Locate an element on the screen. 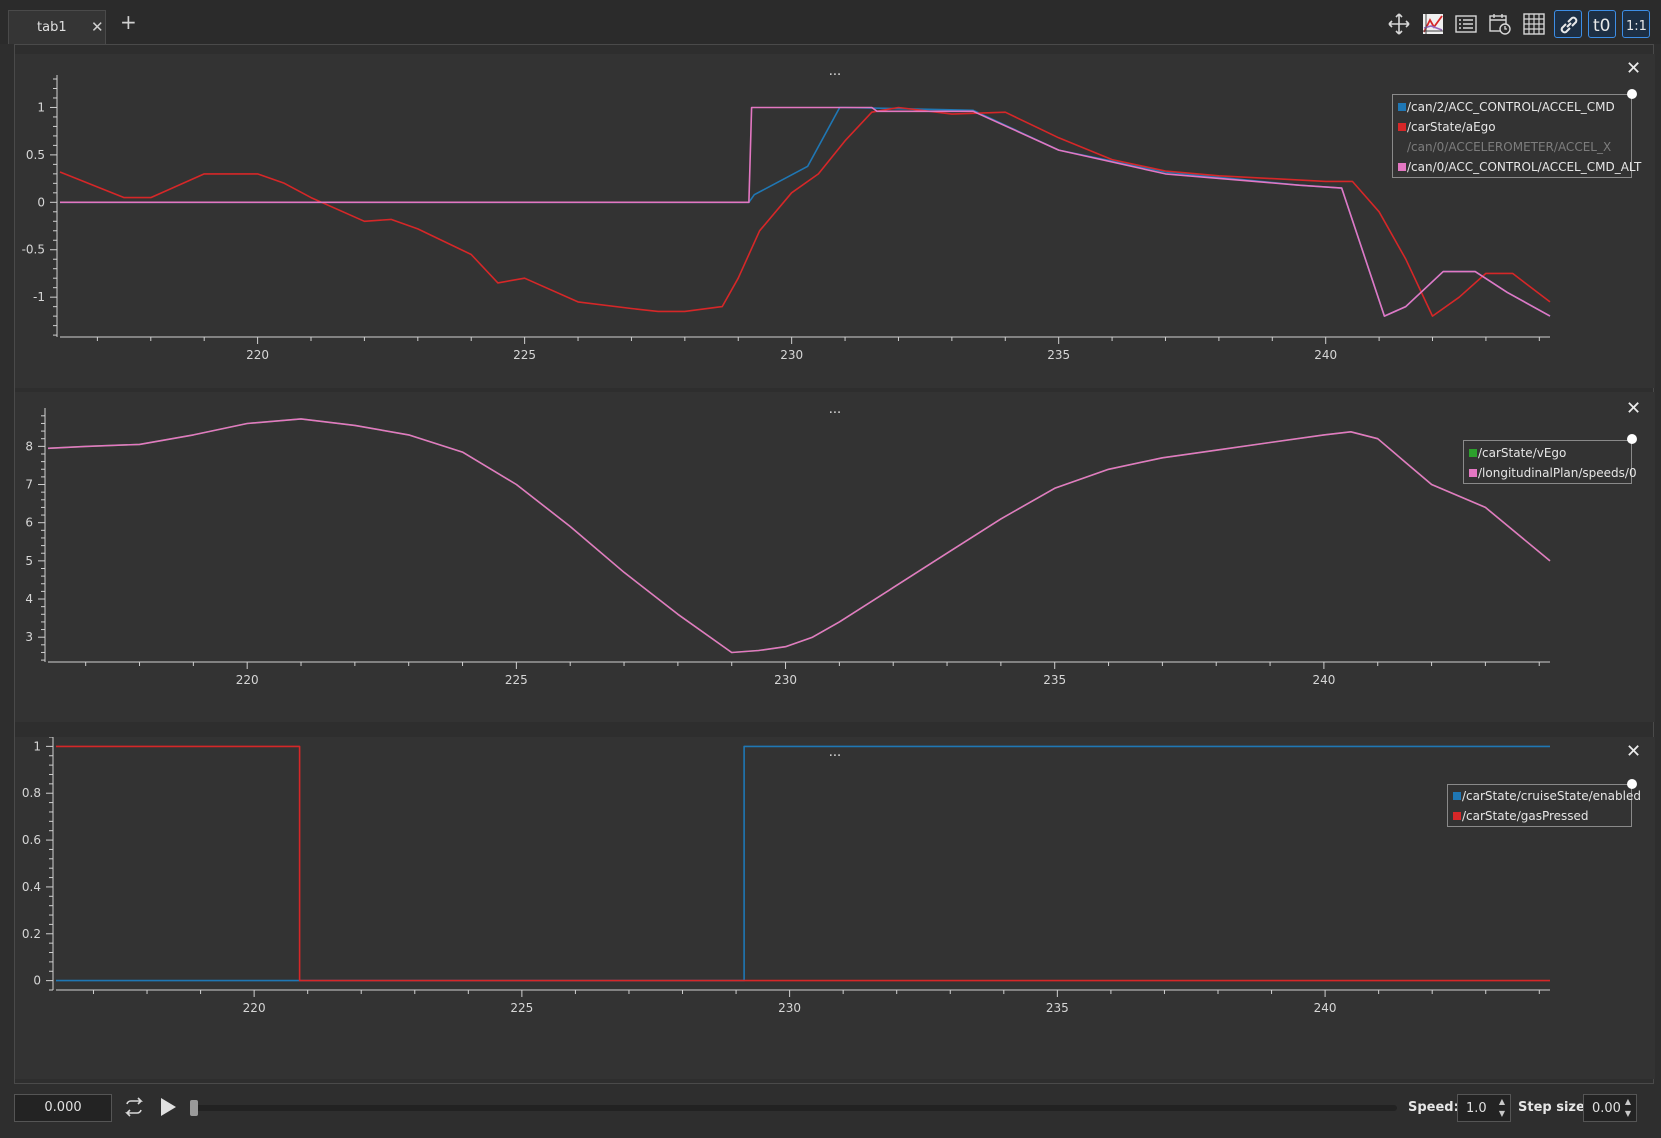  legend-label: /carState/cruiseState/enabled is located at coordinates (1551, 796).